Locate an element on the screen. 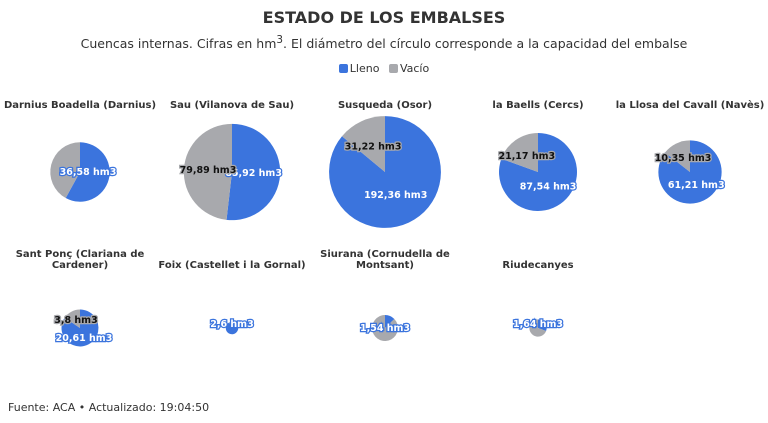  value-label-lleno: 1,64 hm3 is located at coordinates (538, 324).